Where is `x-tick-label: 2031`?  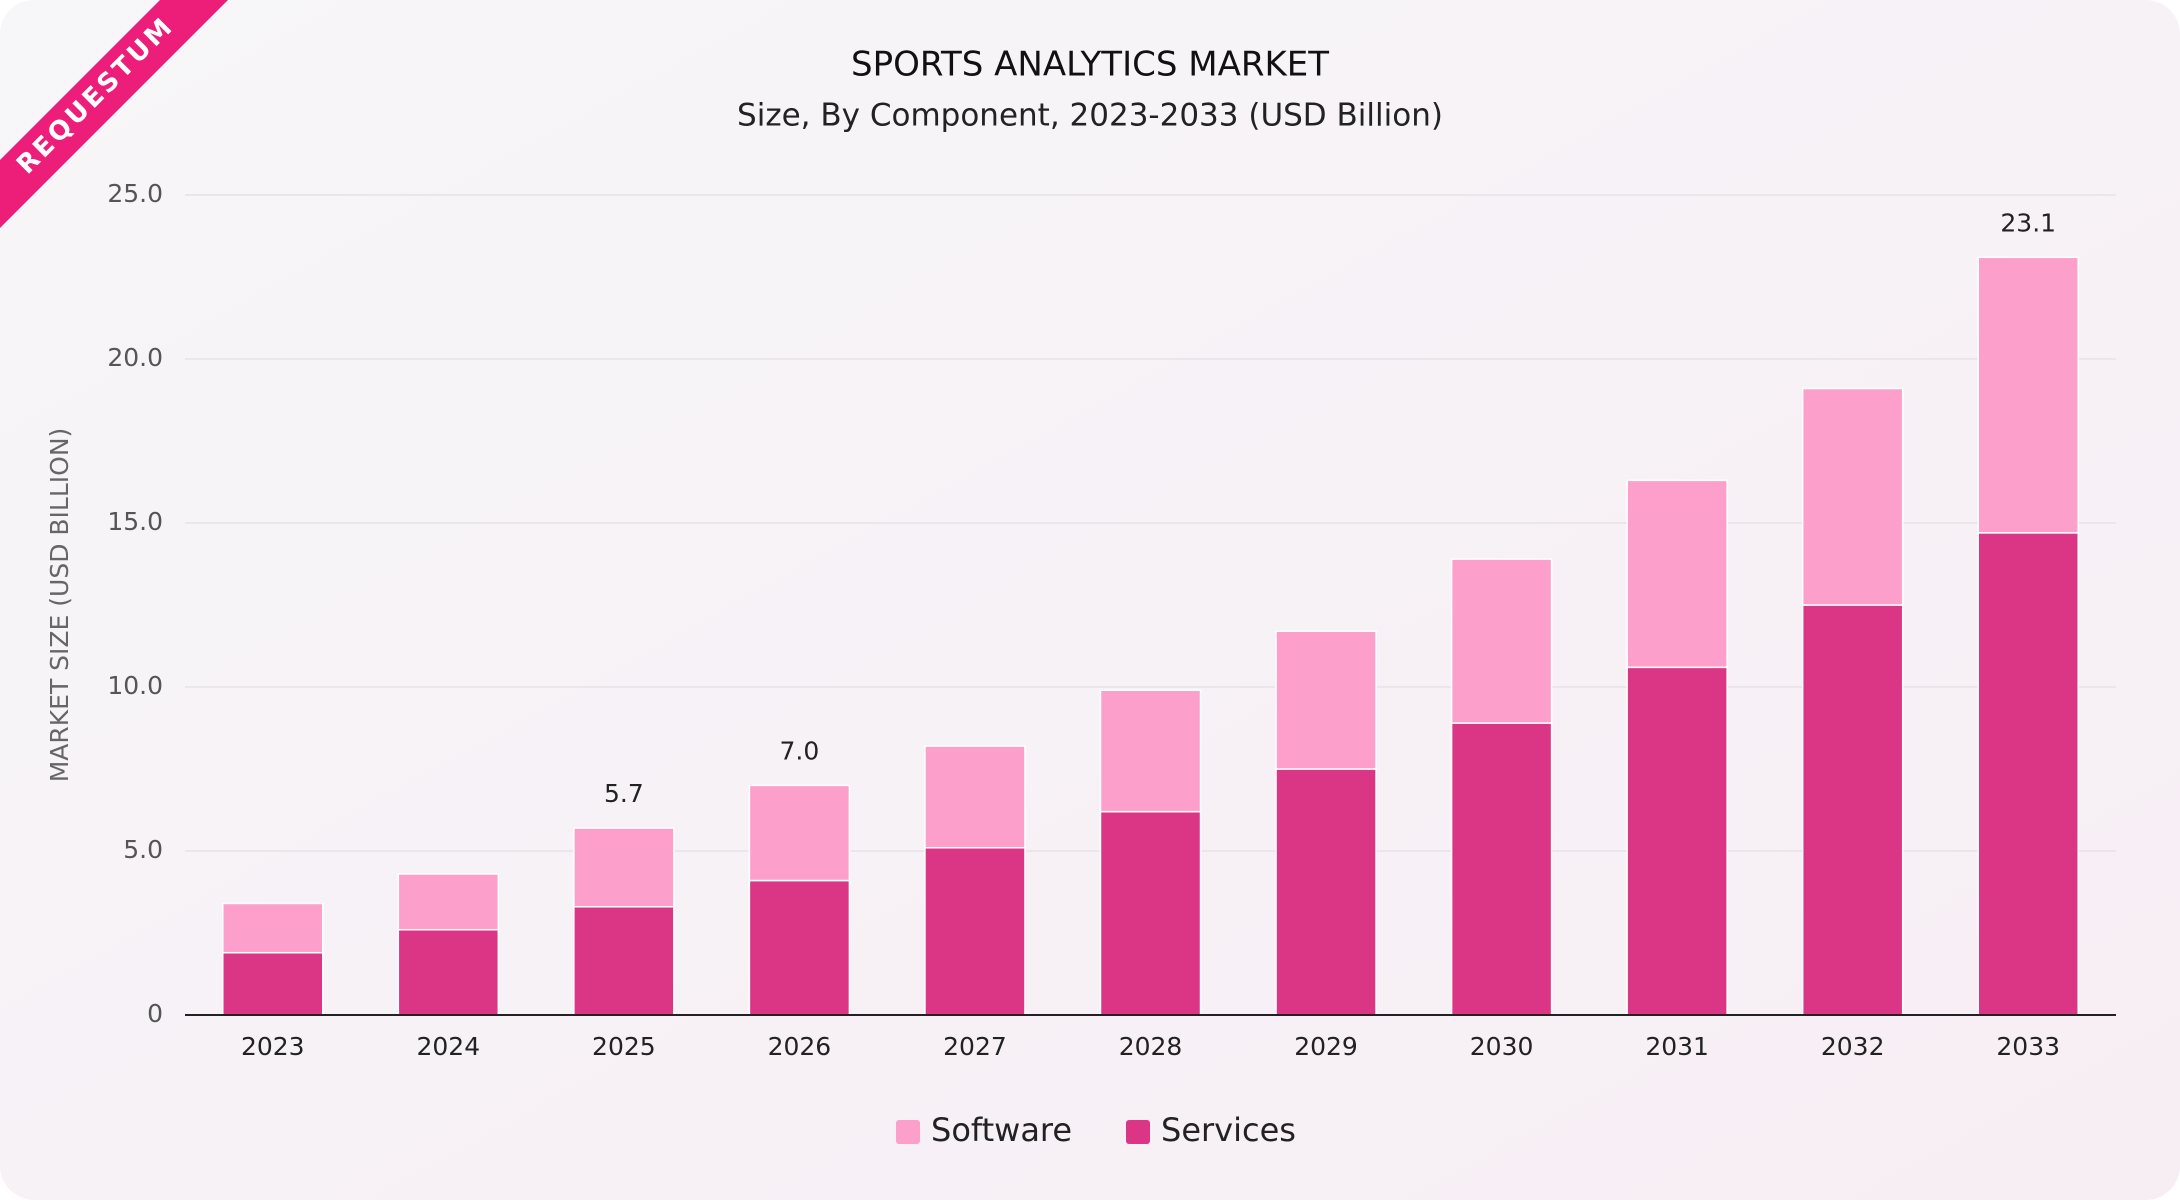 x-tick-label: 2031 is located at coordinates (1677, 1046).